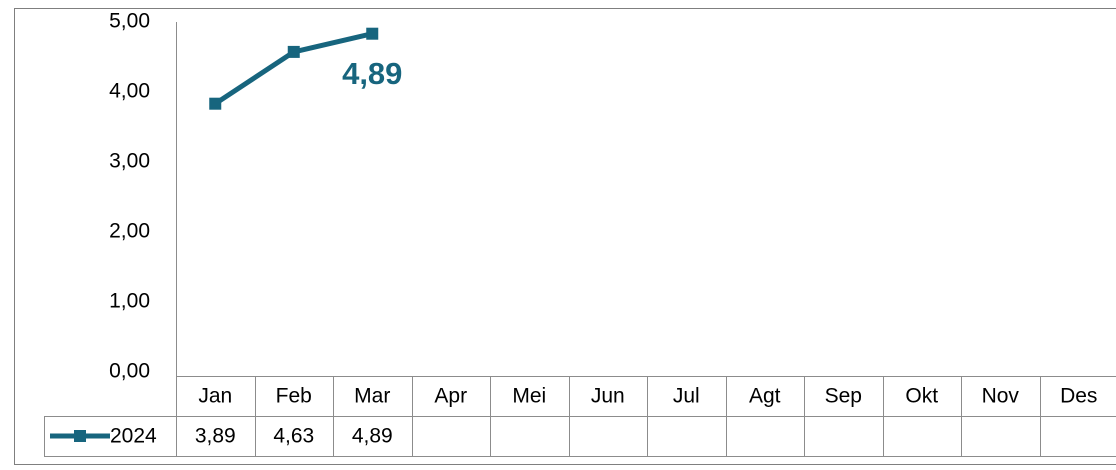 This screenshot has height=470, width=1116. What do you see at coordinates (372, 396) in the screenshot?
I see `x-tick-label: Mar` at bounding box center [372, 396].